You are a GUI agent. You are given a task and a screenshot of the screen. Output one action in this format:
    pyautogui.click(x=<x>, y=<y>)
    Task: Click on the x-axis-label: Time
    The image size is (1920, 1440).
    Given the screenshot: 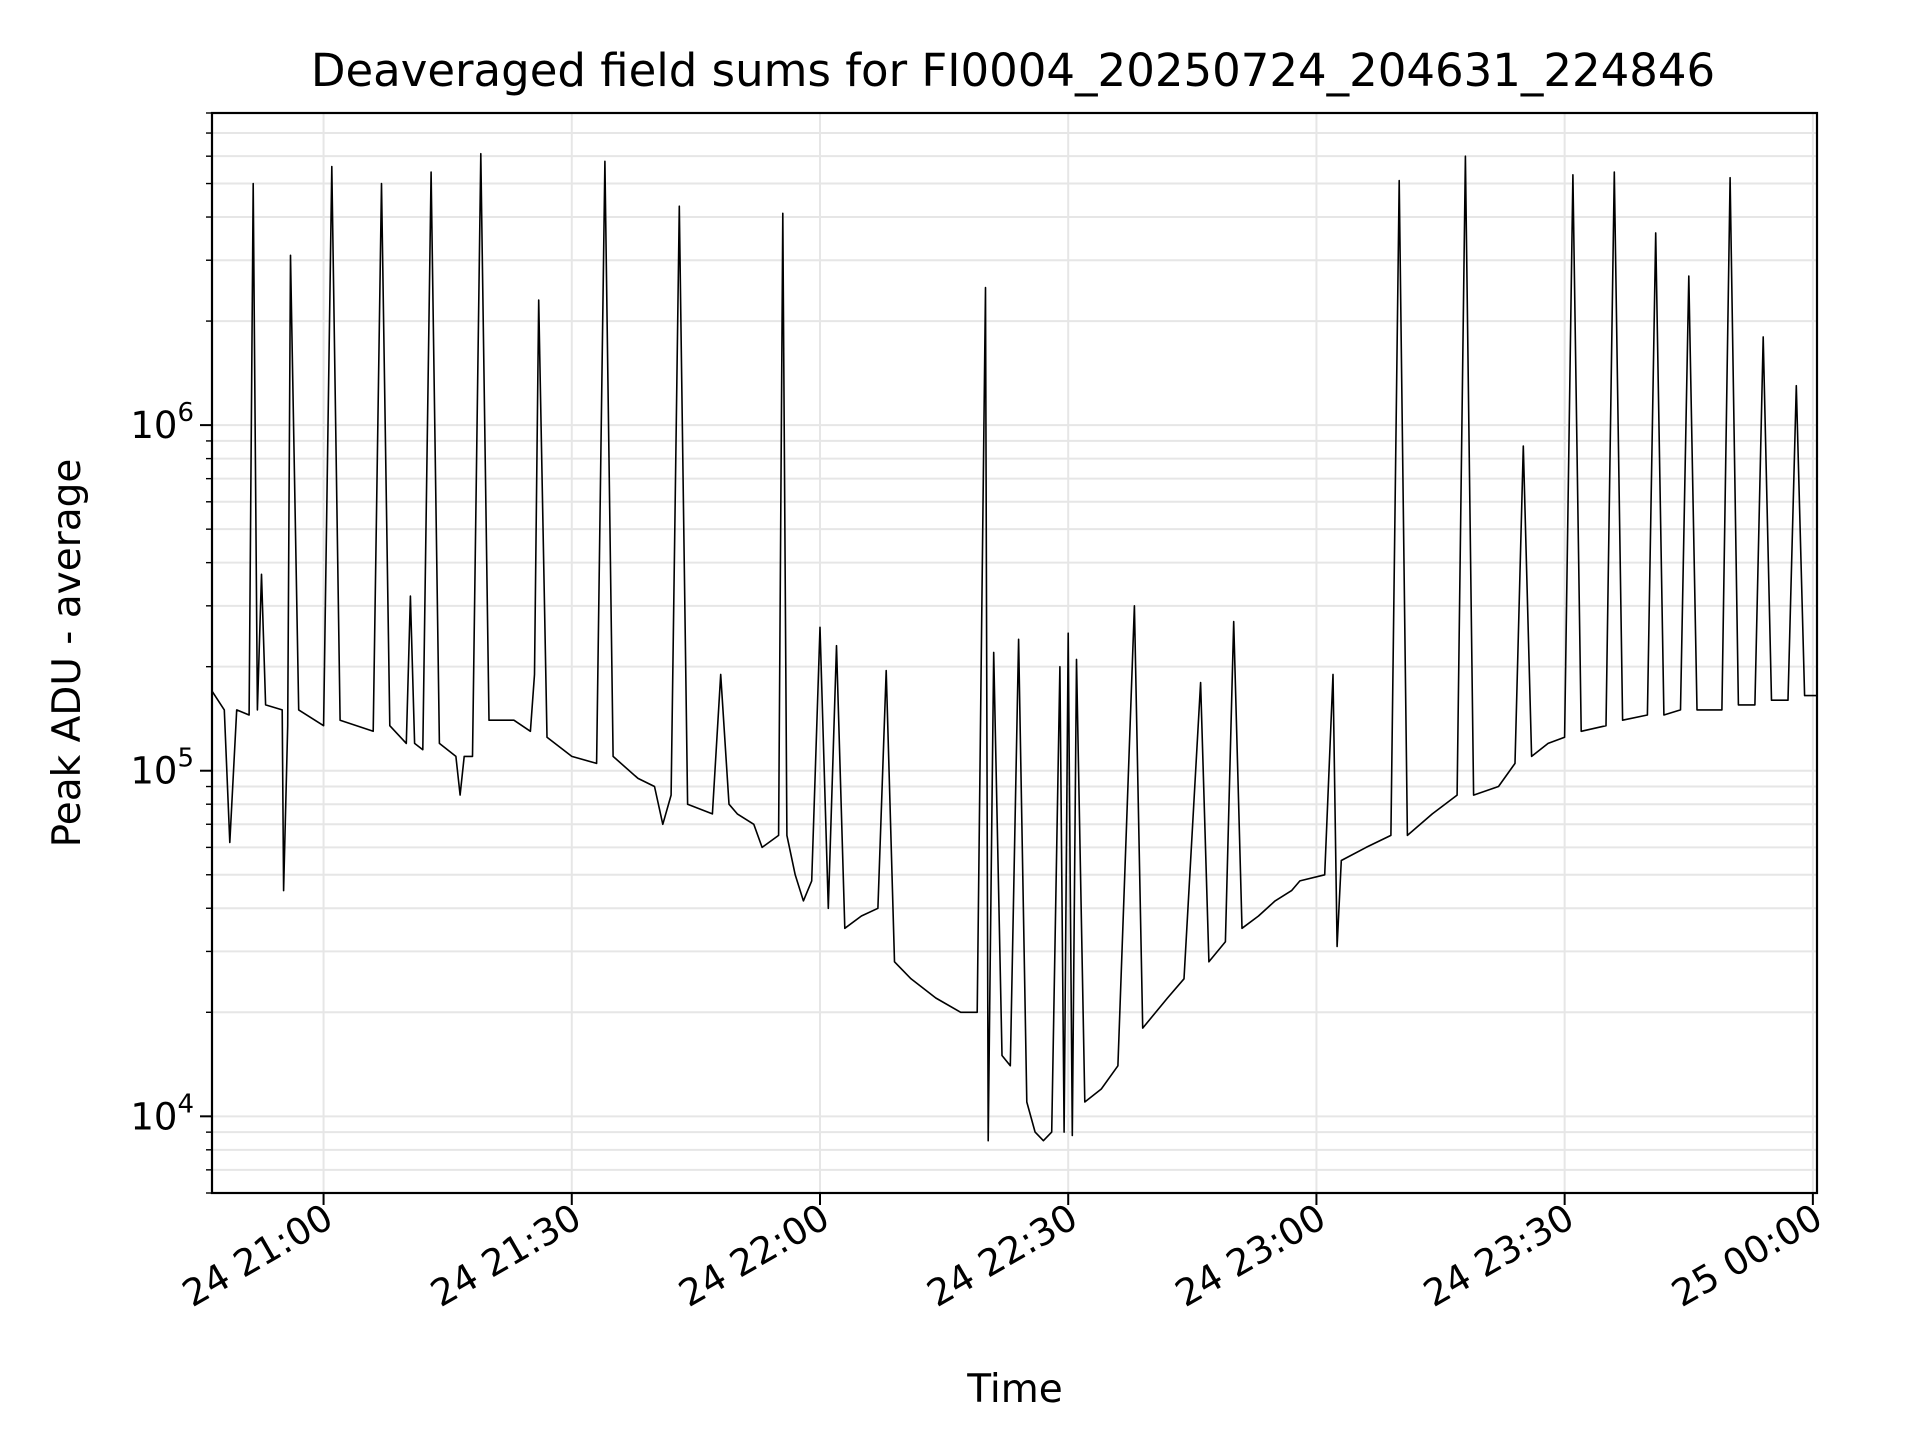 What is the action you would take?
    pyautogui.click(x=1014, y=1389)
    